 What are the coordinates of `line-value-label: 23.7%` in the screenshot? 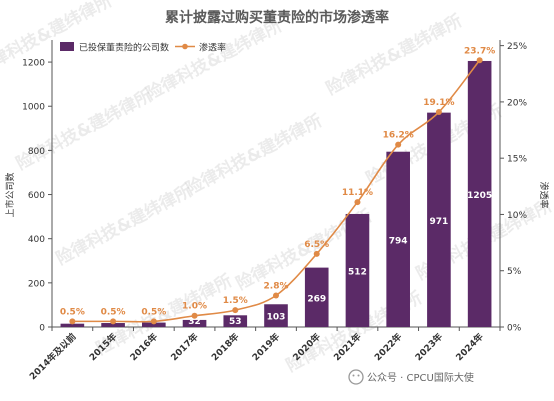 It's located at (479, 51).